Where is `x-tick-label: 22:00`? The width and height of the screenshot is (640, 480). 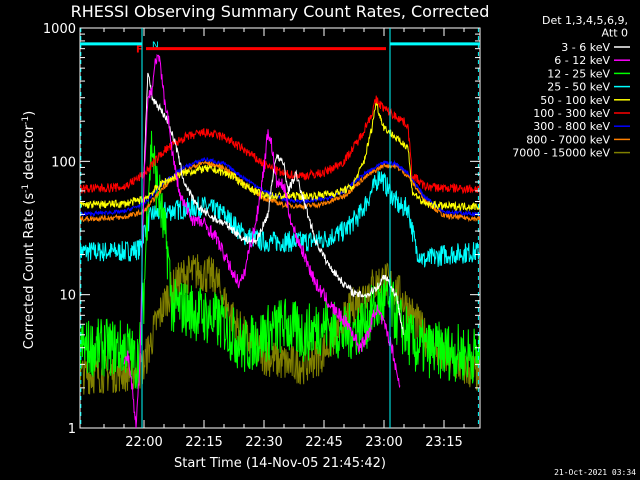
x-tick-label: 22:00 is located at coordinates (143, 442).